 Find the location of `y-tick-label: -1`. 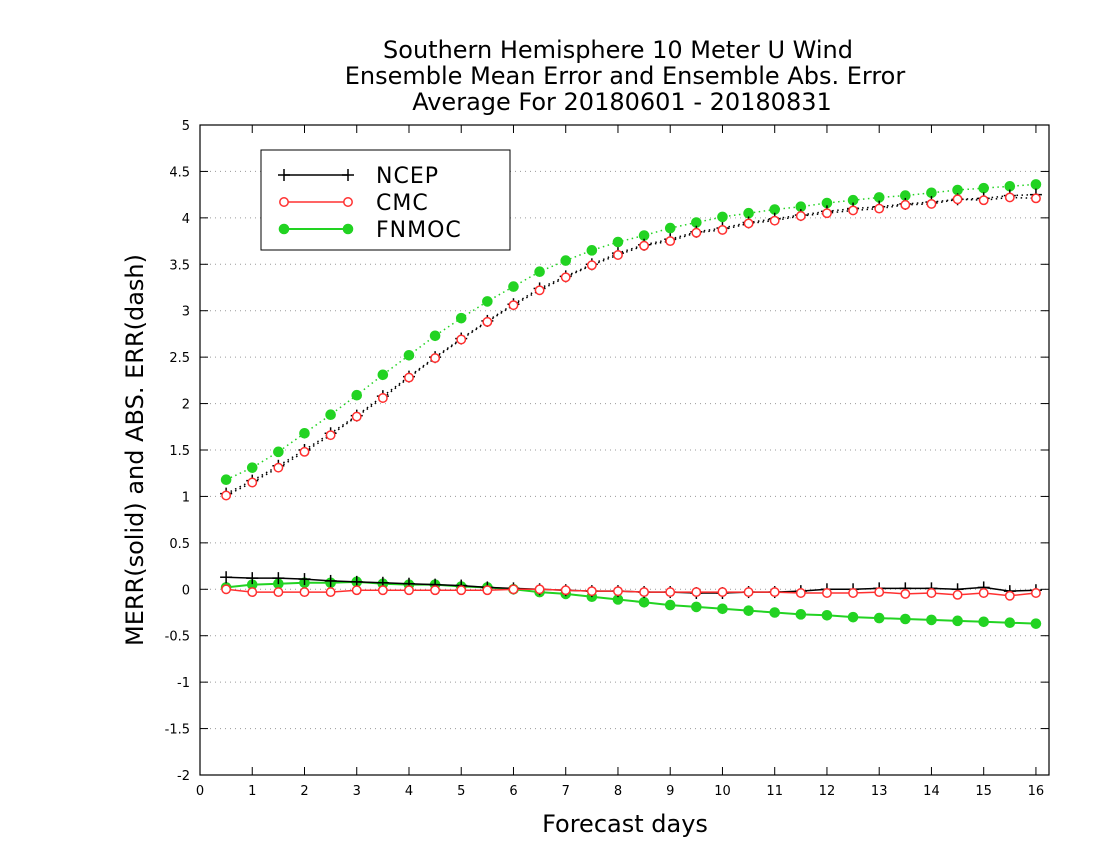

y-tick-label: -1 is located at coordinates (183, 683).